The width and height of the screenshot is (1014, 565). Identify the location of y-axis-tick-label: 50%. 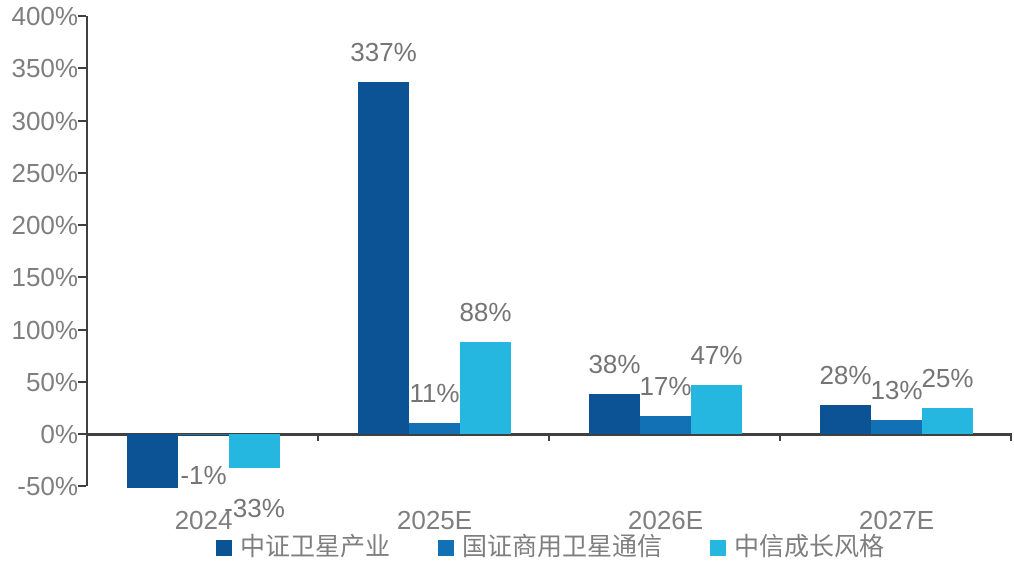
(51, 381).